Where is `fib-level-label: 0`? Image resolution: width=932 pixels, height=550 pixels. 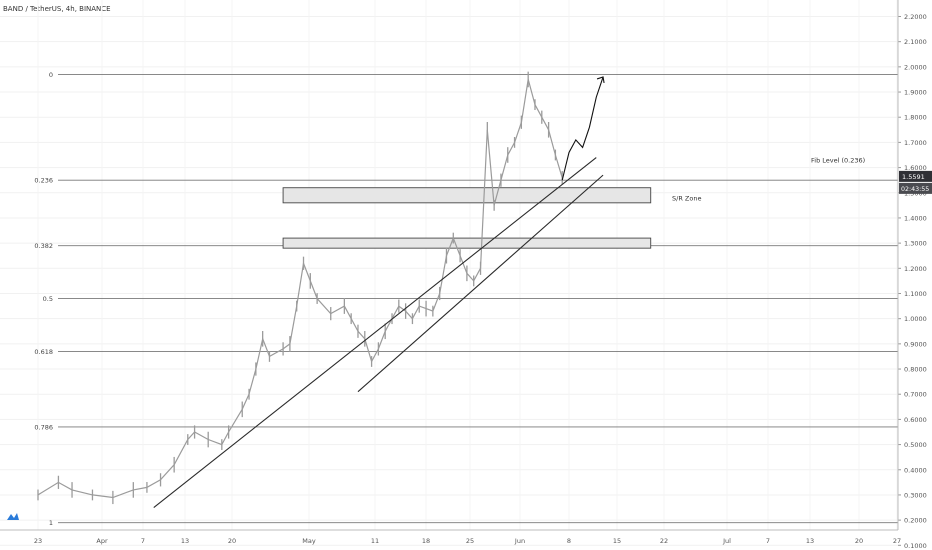 fib-level-label: 0 is located at coordinates (51, 75).